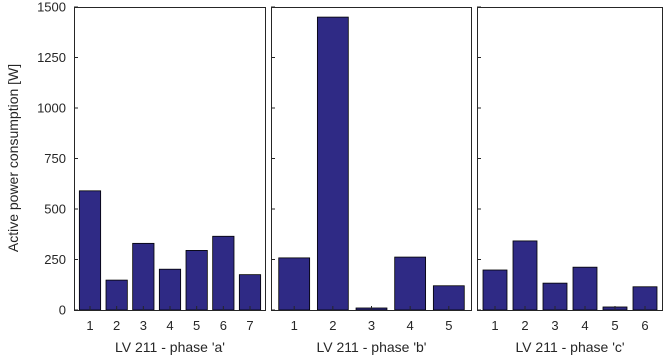 Image resolution: width=663 pixels, height=360 pixels. I want to click on y-tick-label: 250, so click(55, 259).